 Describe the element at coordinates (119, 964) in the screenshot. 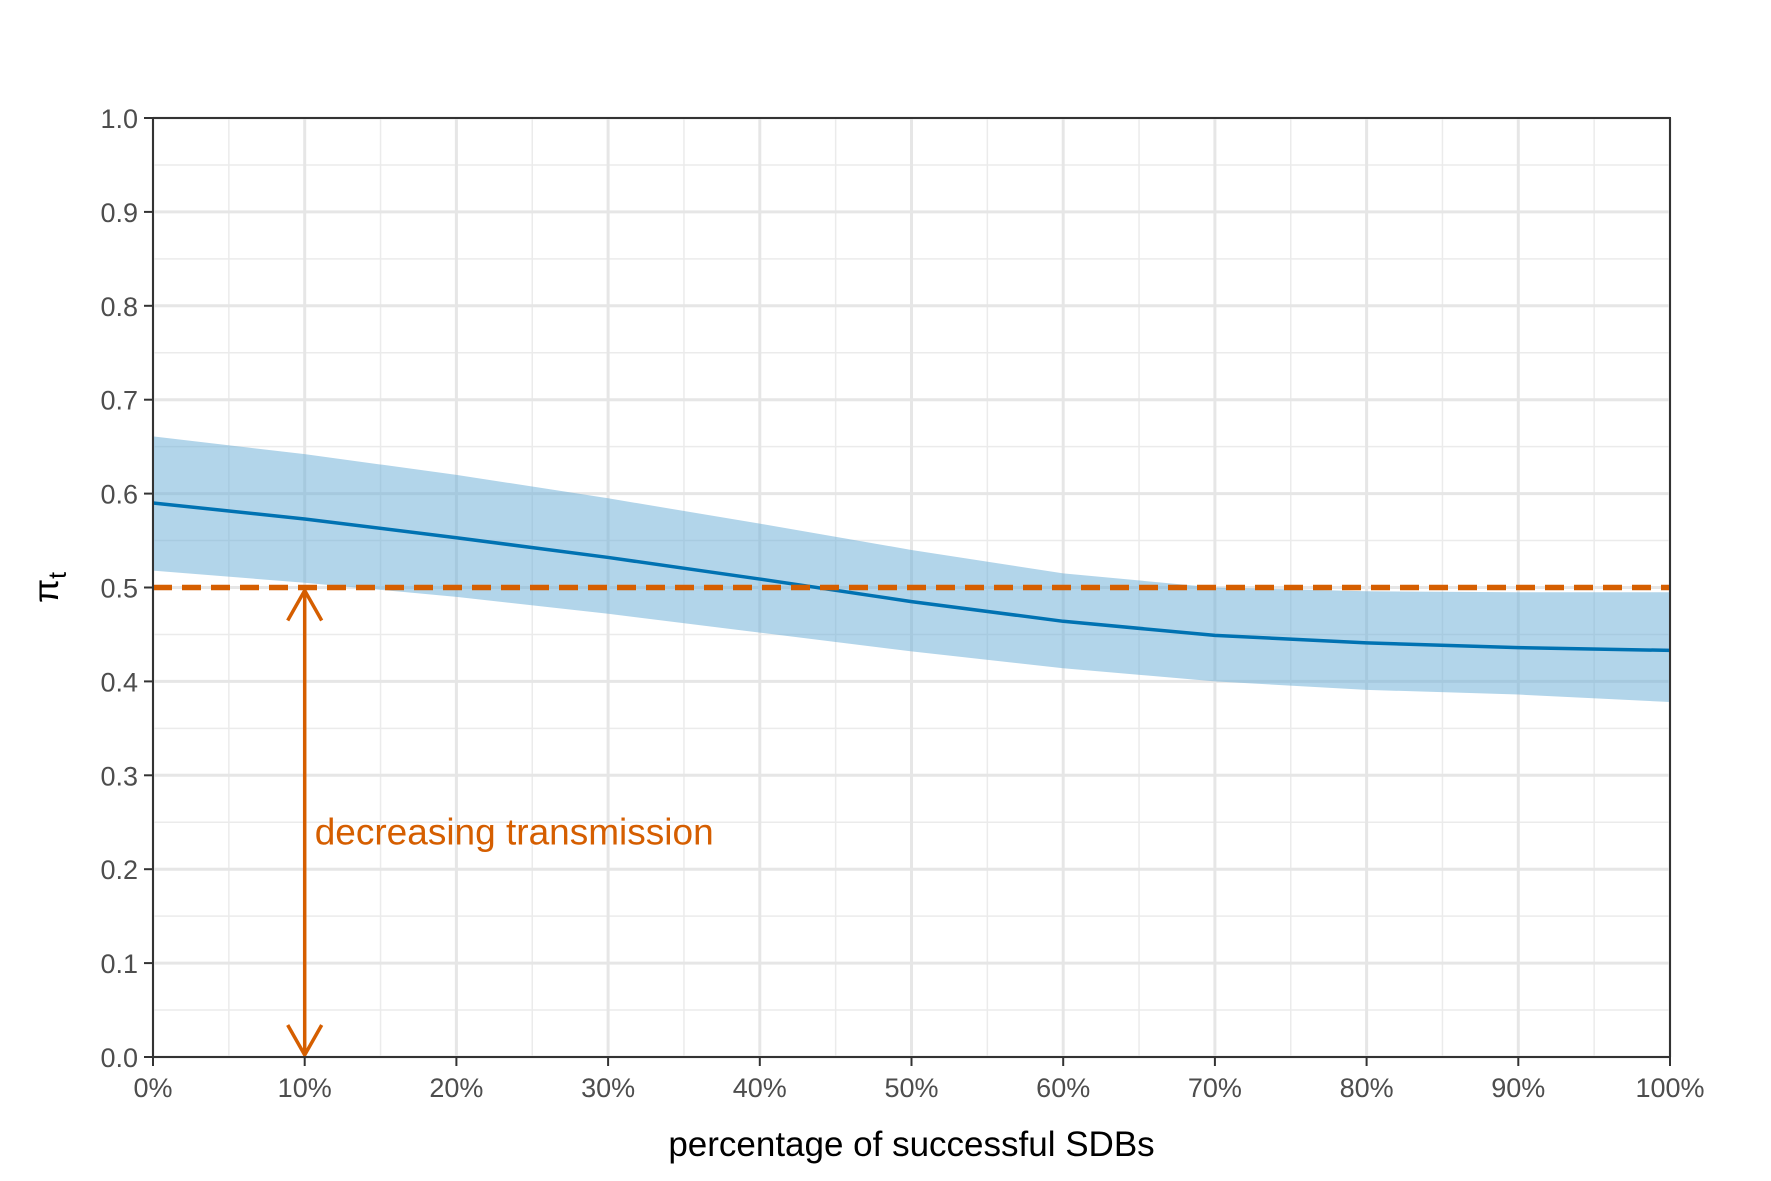

I see `y-tick-label: 0.1` at that location.